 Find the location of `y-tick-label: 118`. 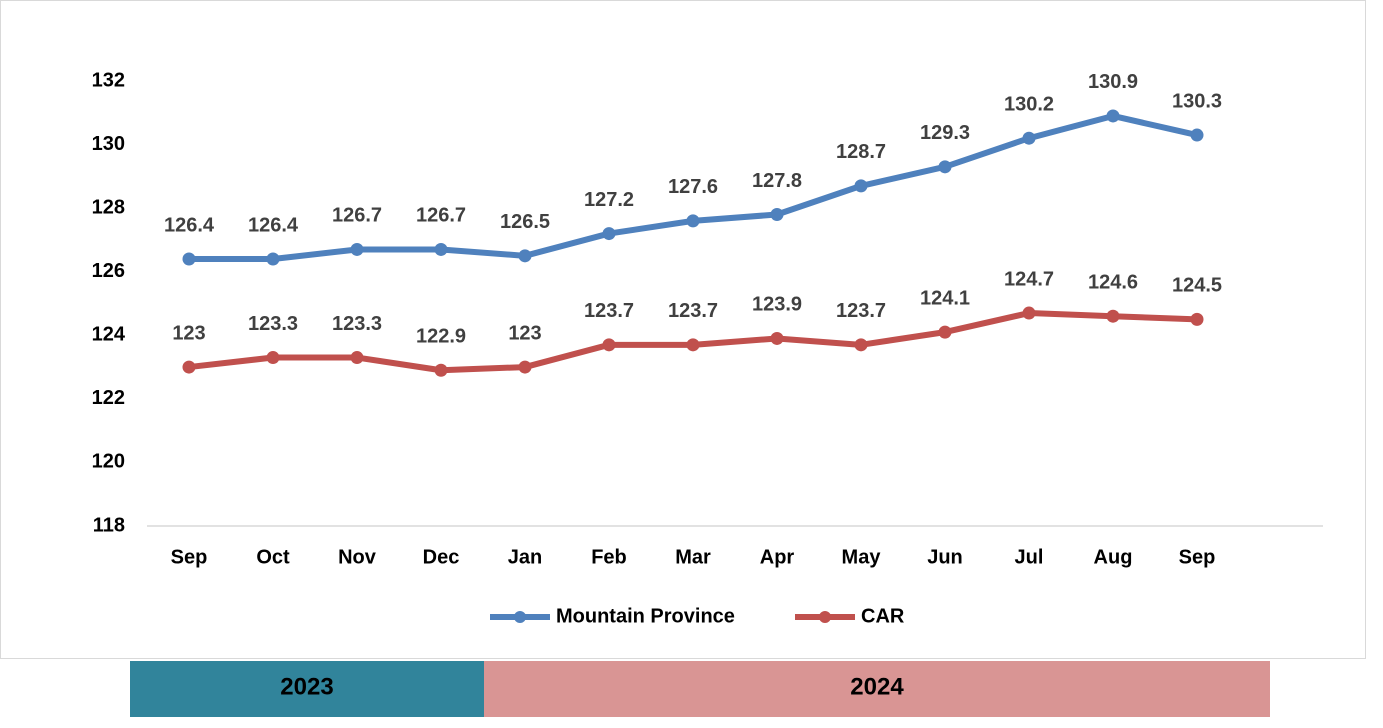

y-tick-label: 118 is located at coordinates (109, 525).